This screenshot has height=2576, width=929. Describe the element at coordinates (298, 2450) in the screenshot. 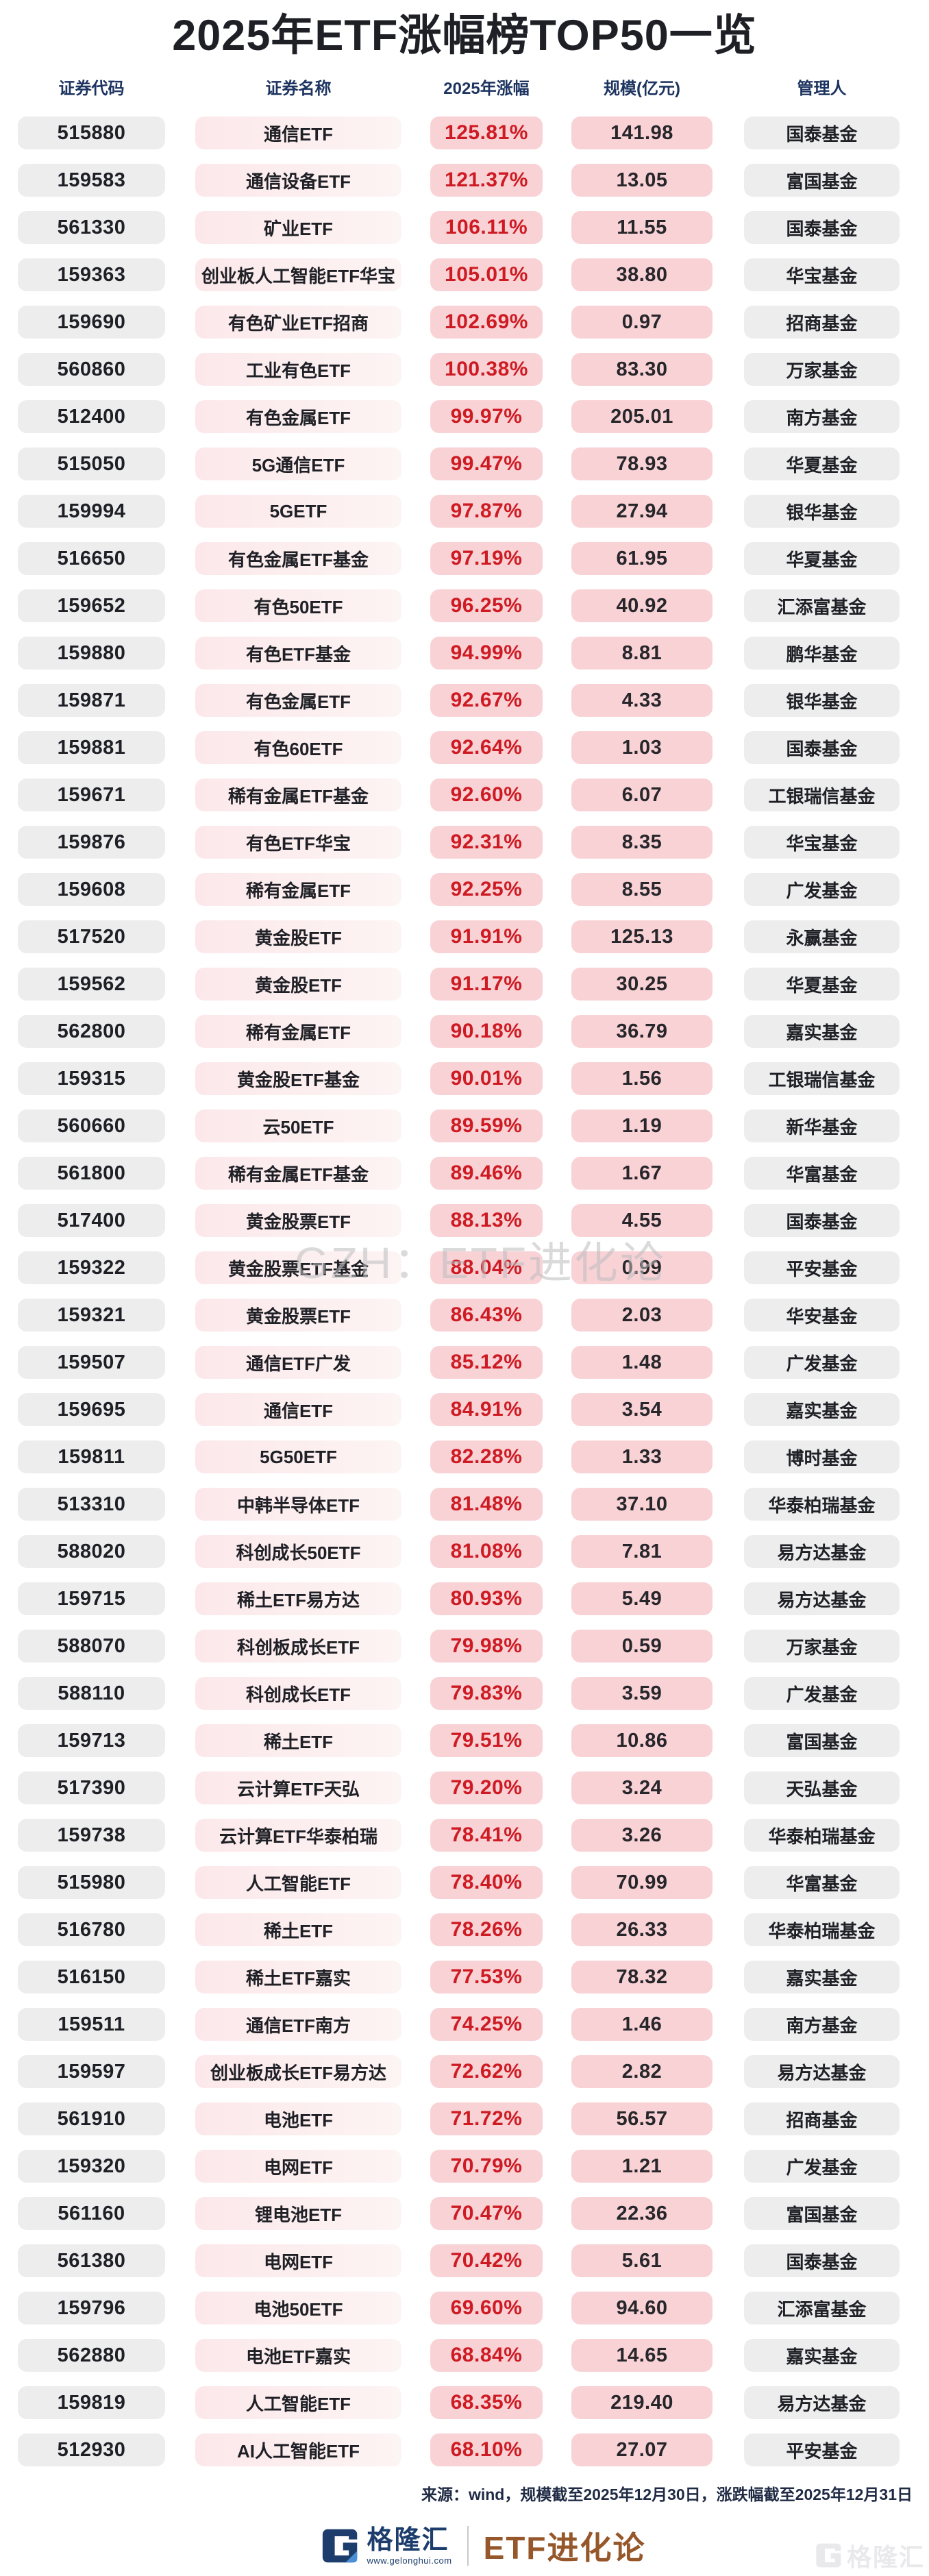

I see `cell-name: AI人工智能ETF` at that location.